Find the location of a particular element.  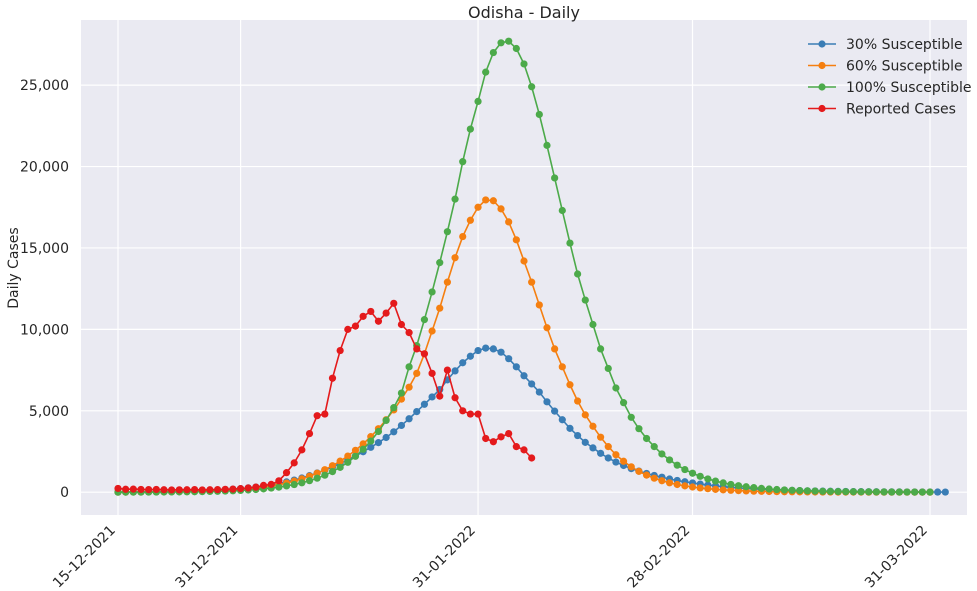

legend-label: 60% Susceptible is located at coordinates (904, 67).